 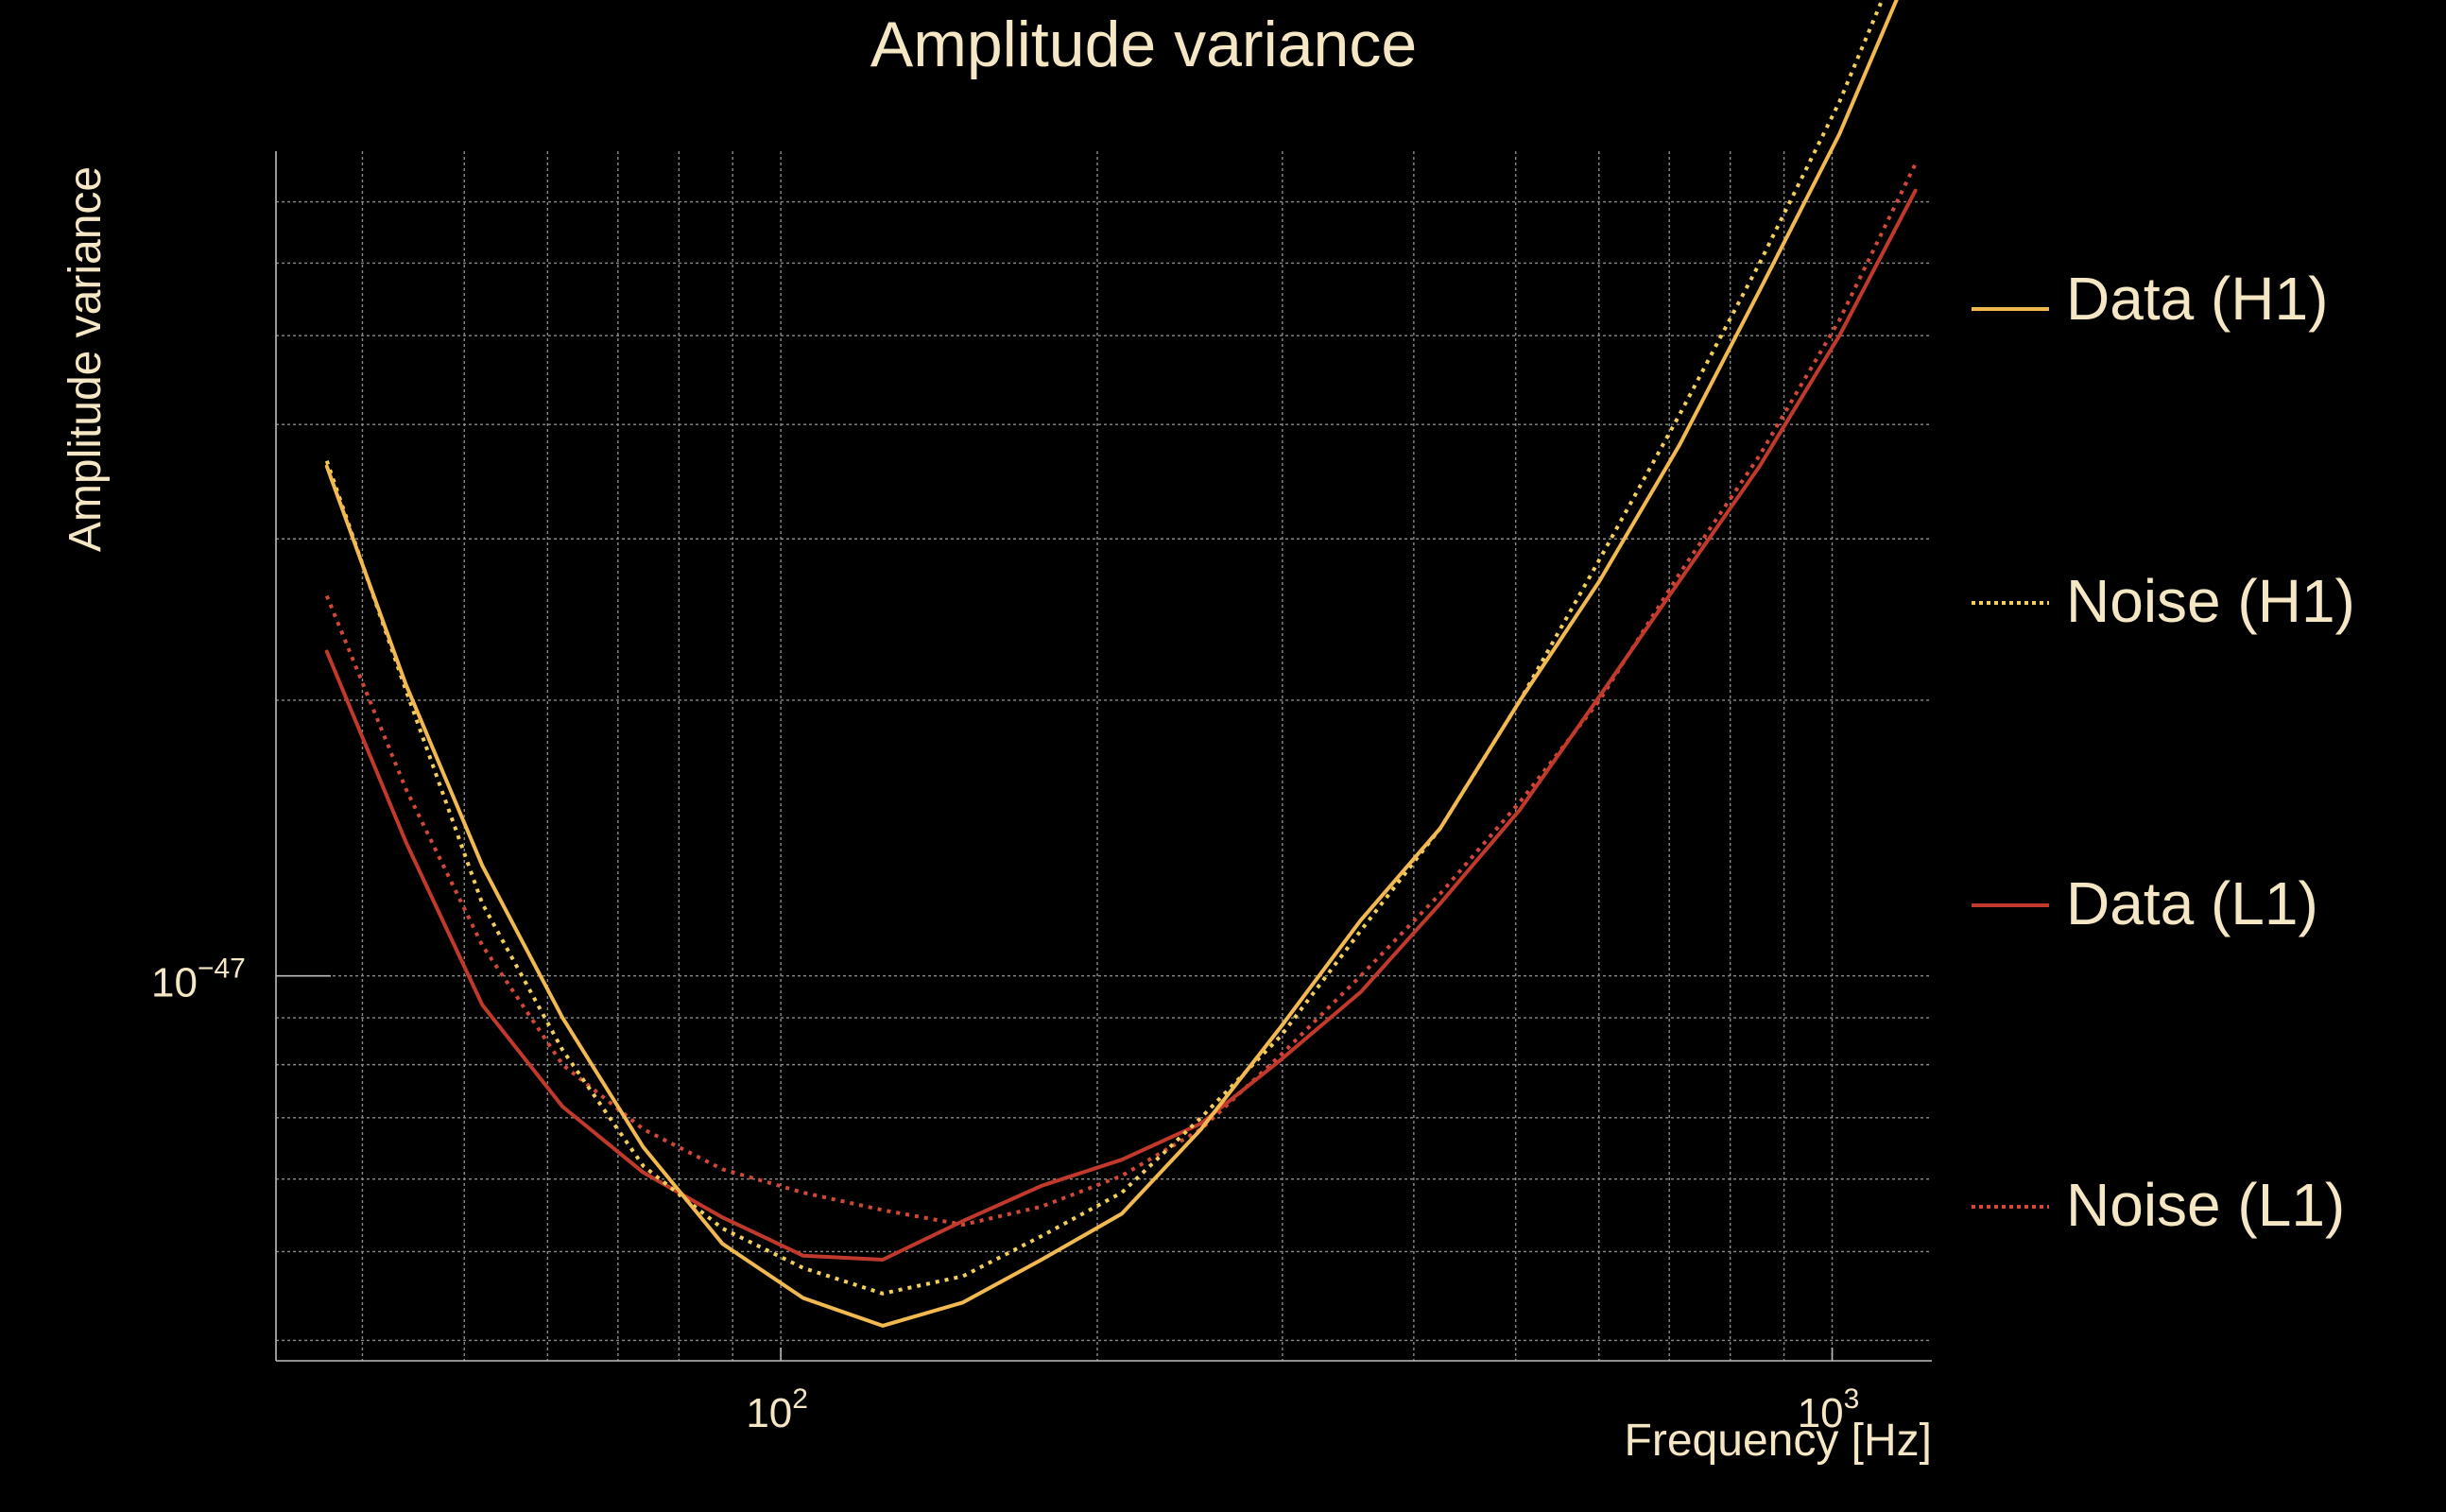 What do you see at coordinates (1144, 44) in the screenshot?
I see `chart-title: Amplitude variance` at bounding box center [1144, 44].